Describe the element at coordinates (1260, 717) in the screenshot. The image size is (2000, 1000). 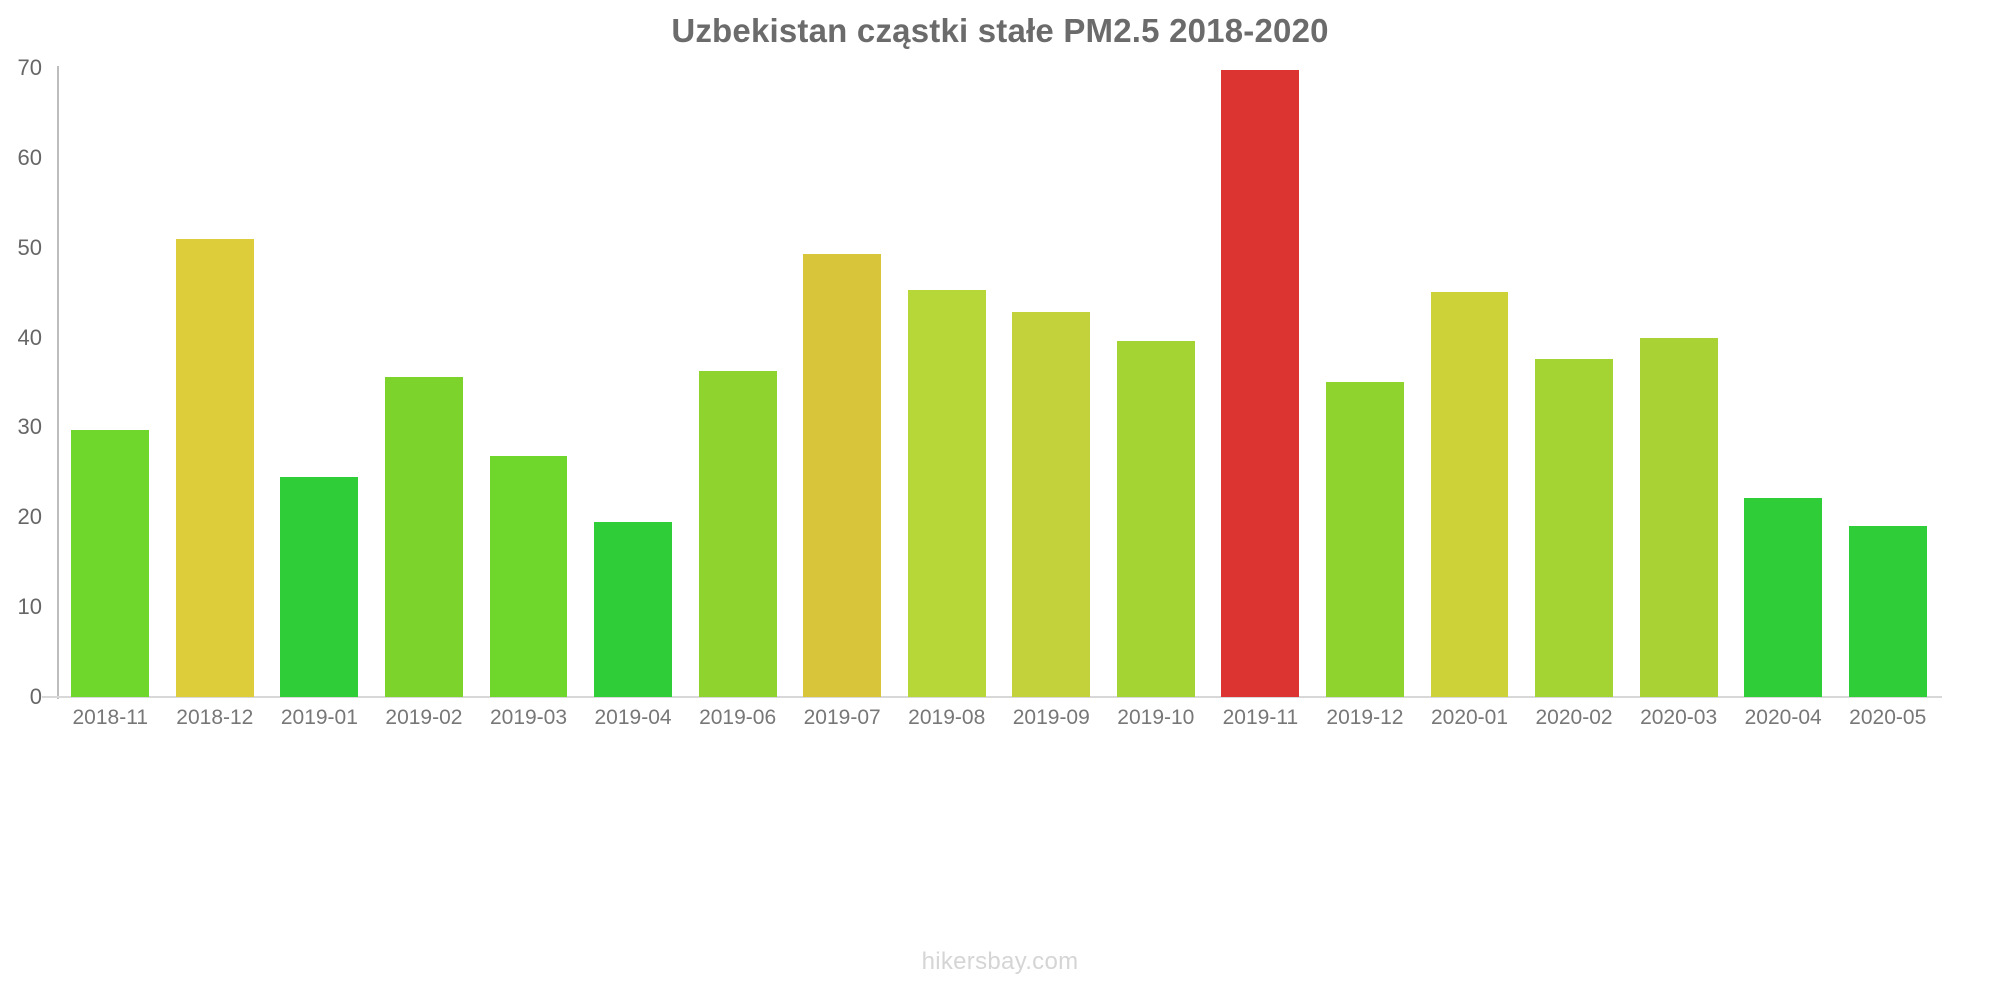
I see `x-tick-label: 2019-11` at that location.